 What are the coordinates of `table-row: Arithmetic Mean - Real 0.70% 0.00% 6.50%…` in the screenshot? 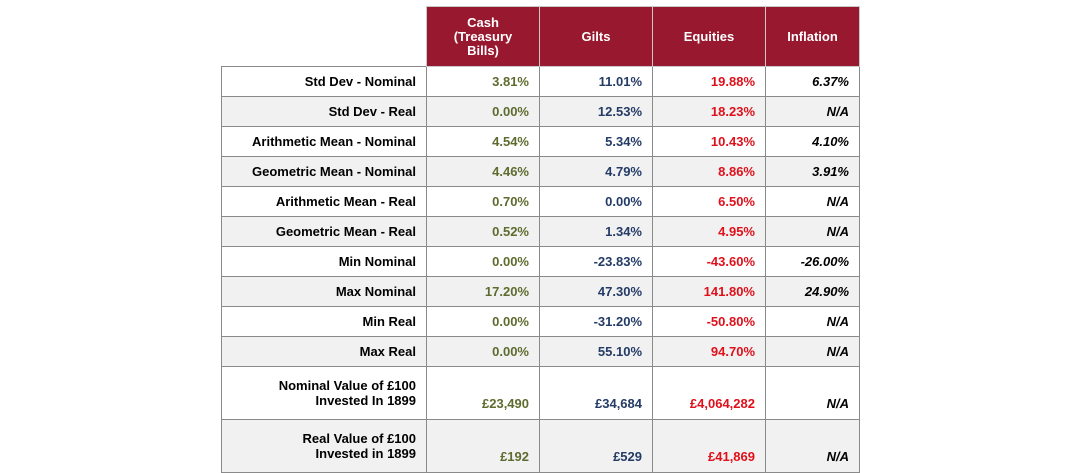 It's located at (540, 201).